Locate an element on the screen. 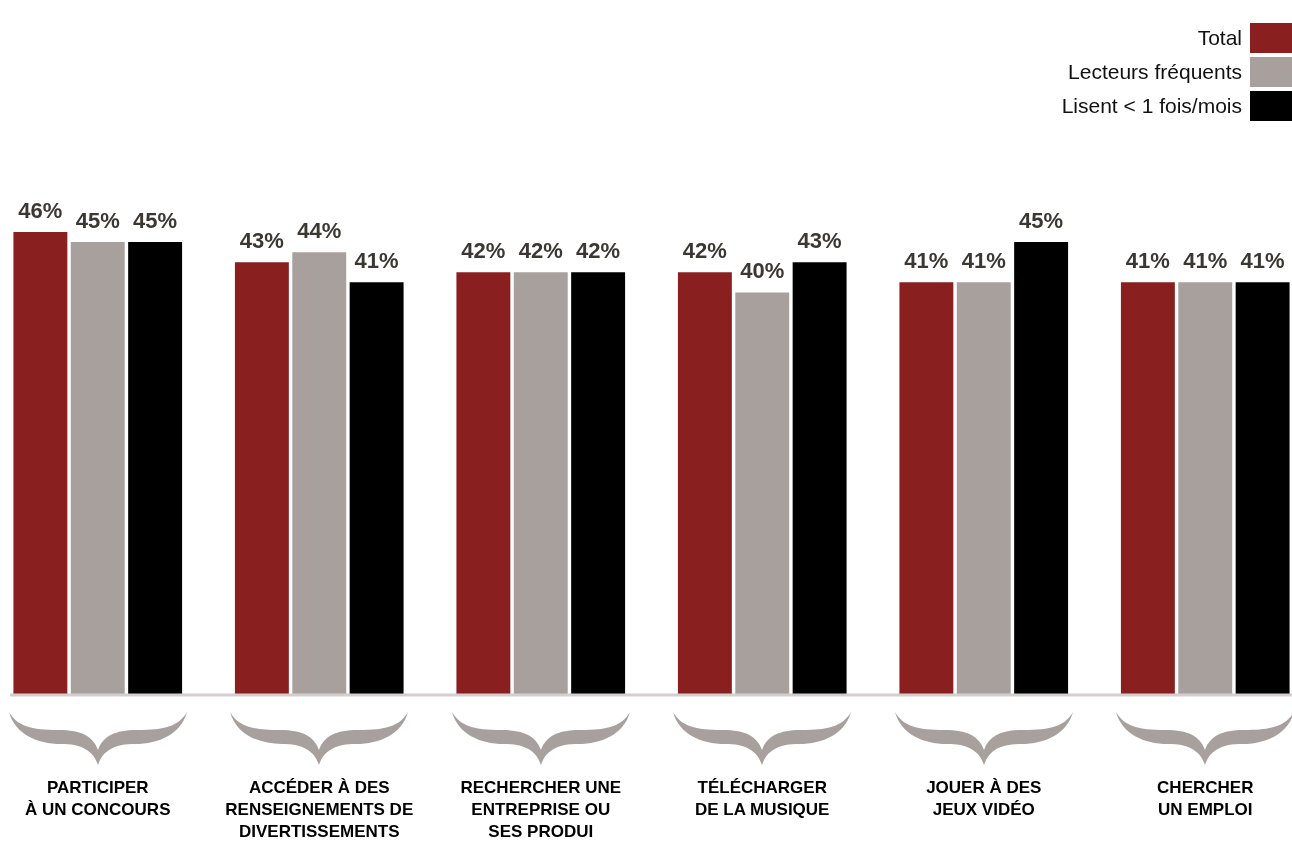 The image size is (1292, 846). data-label: 44% is located at coordinates (319, 231).